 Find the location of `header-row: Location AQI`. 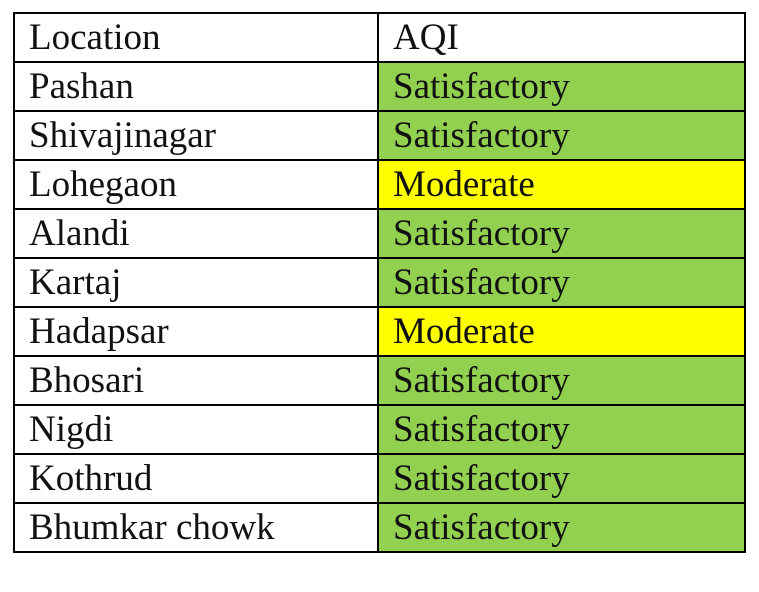

header-row: Location AQI is located at coordinates (379, 37).